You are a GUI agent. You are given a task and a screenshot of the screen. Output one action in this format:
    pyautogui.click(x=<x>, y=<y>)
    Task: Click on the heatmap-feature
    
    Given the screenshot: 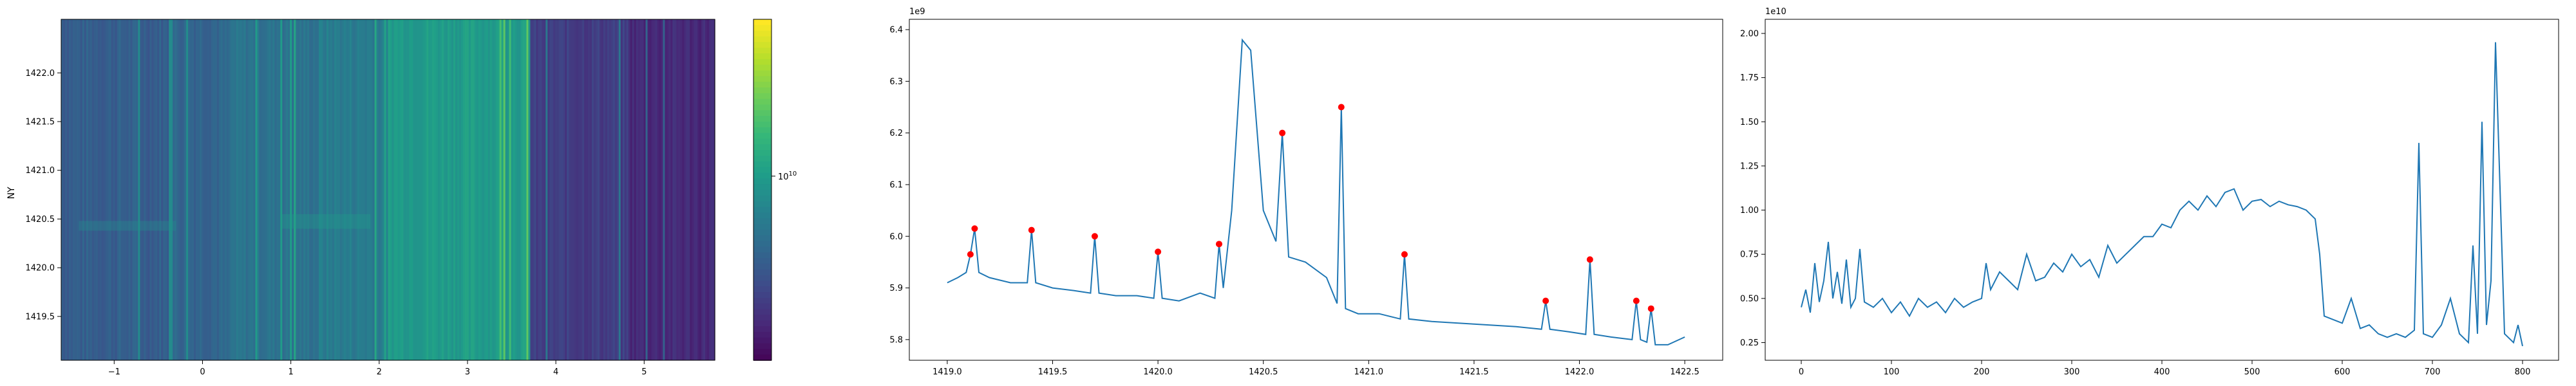 What is the action you would take?
    pyautogui.click(x=128, y=226)
    